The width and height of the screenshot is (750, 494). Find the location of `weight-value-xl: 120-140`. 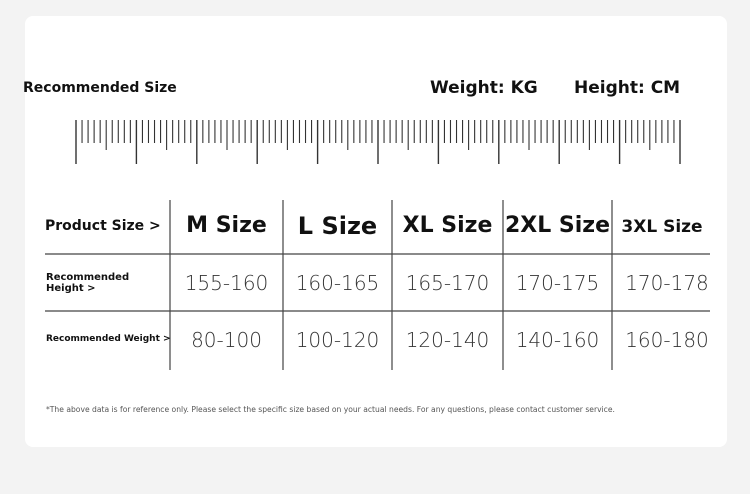

weight-value-xl: 120-140 is located at coordinates (447, 340).